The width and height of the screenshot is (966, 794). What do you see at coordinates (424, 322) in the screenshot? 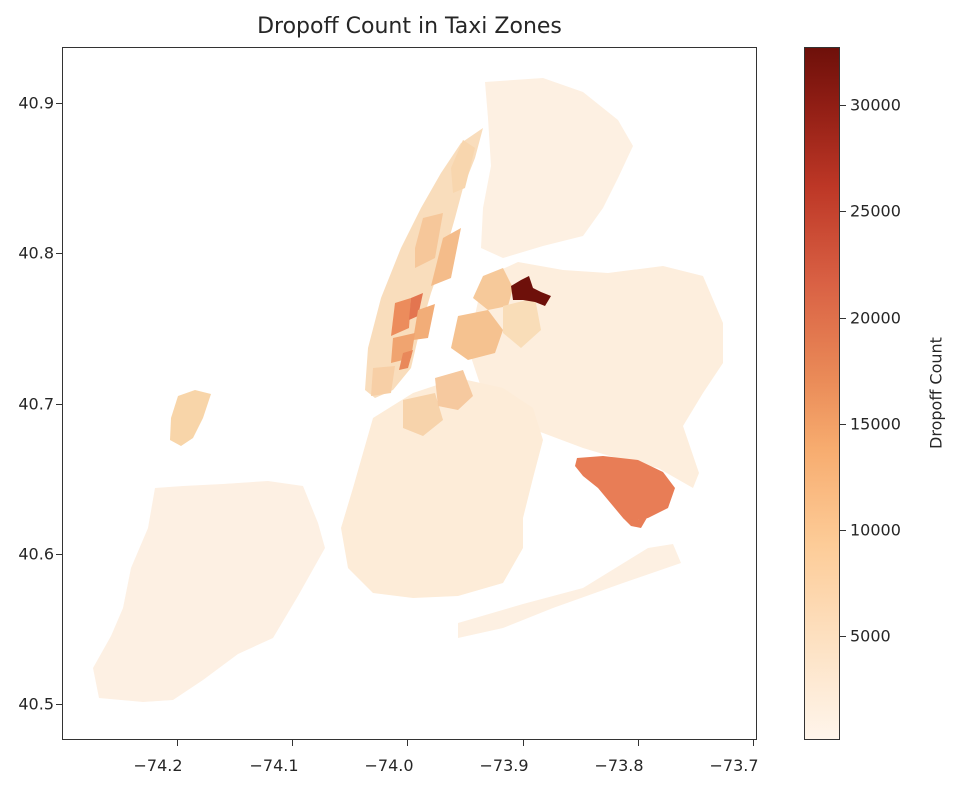
I see `zone-midtown-east` at bounding box center [424, 322].